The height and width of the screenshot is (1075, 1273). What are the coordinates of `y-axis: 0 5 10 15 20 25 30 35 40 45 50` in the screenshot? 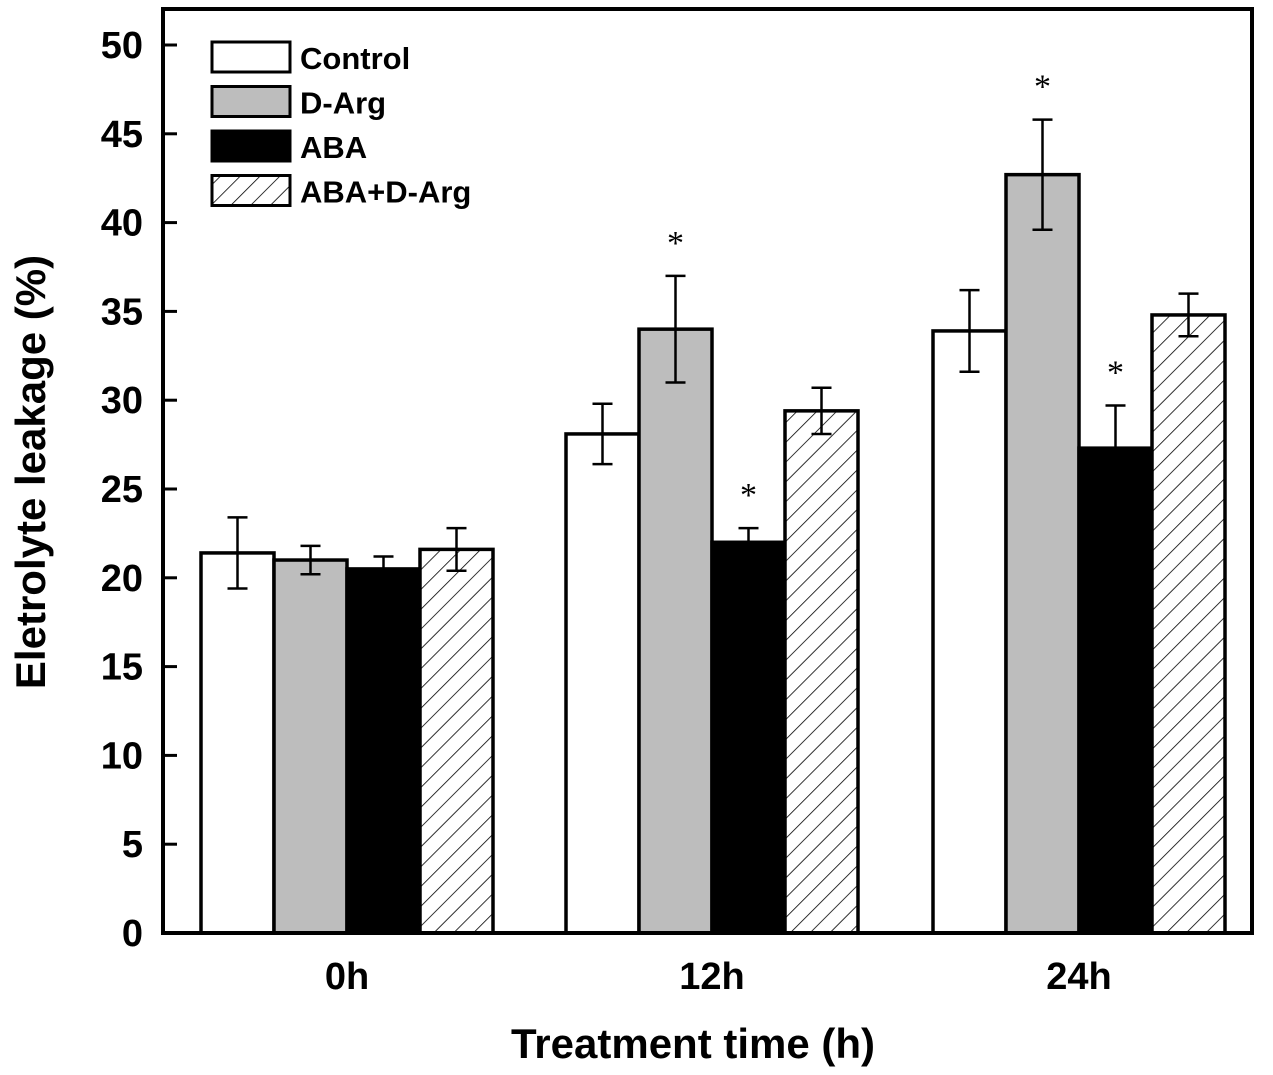 It's located at (139, 490).